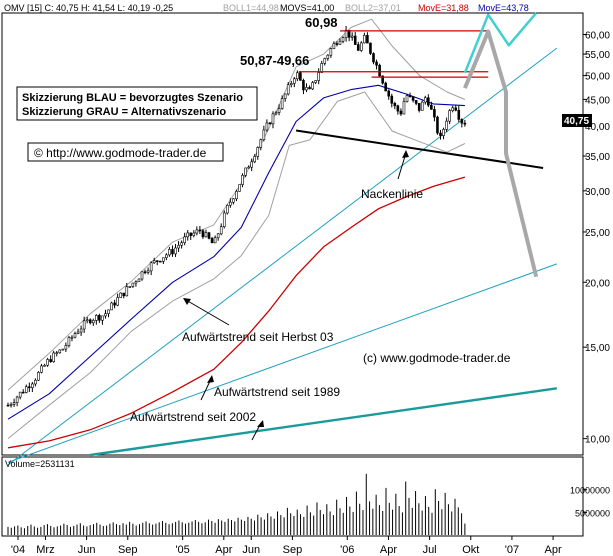 This screenshot has height=556, width=613. What do you see at coordinates (307, 8) in the screenshot?
I see `header-movs: MOVS=41,00` at bounding box center [307, 8].